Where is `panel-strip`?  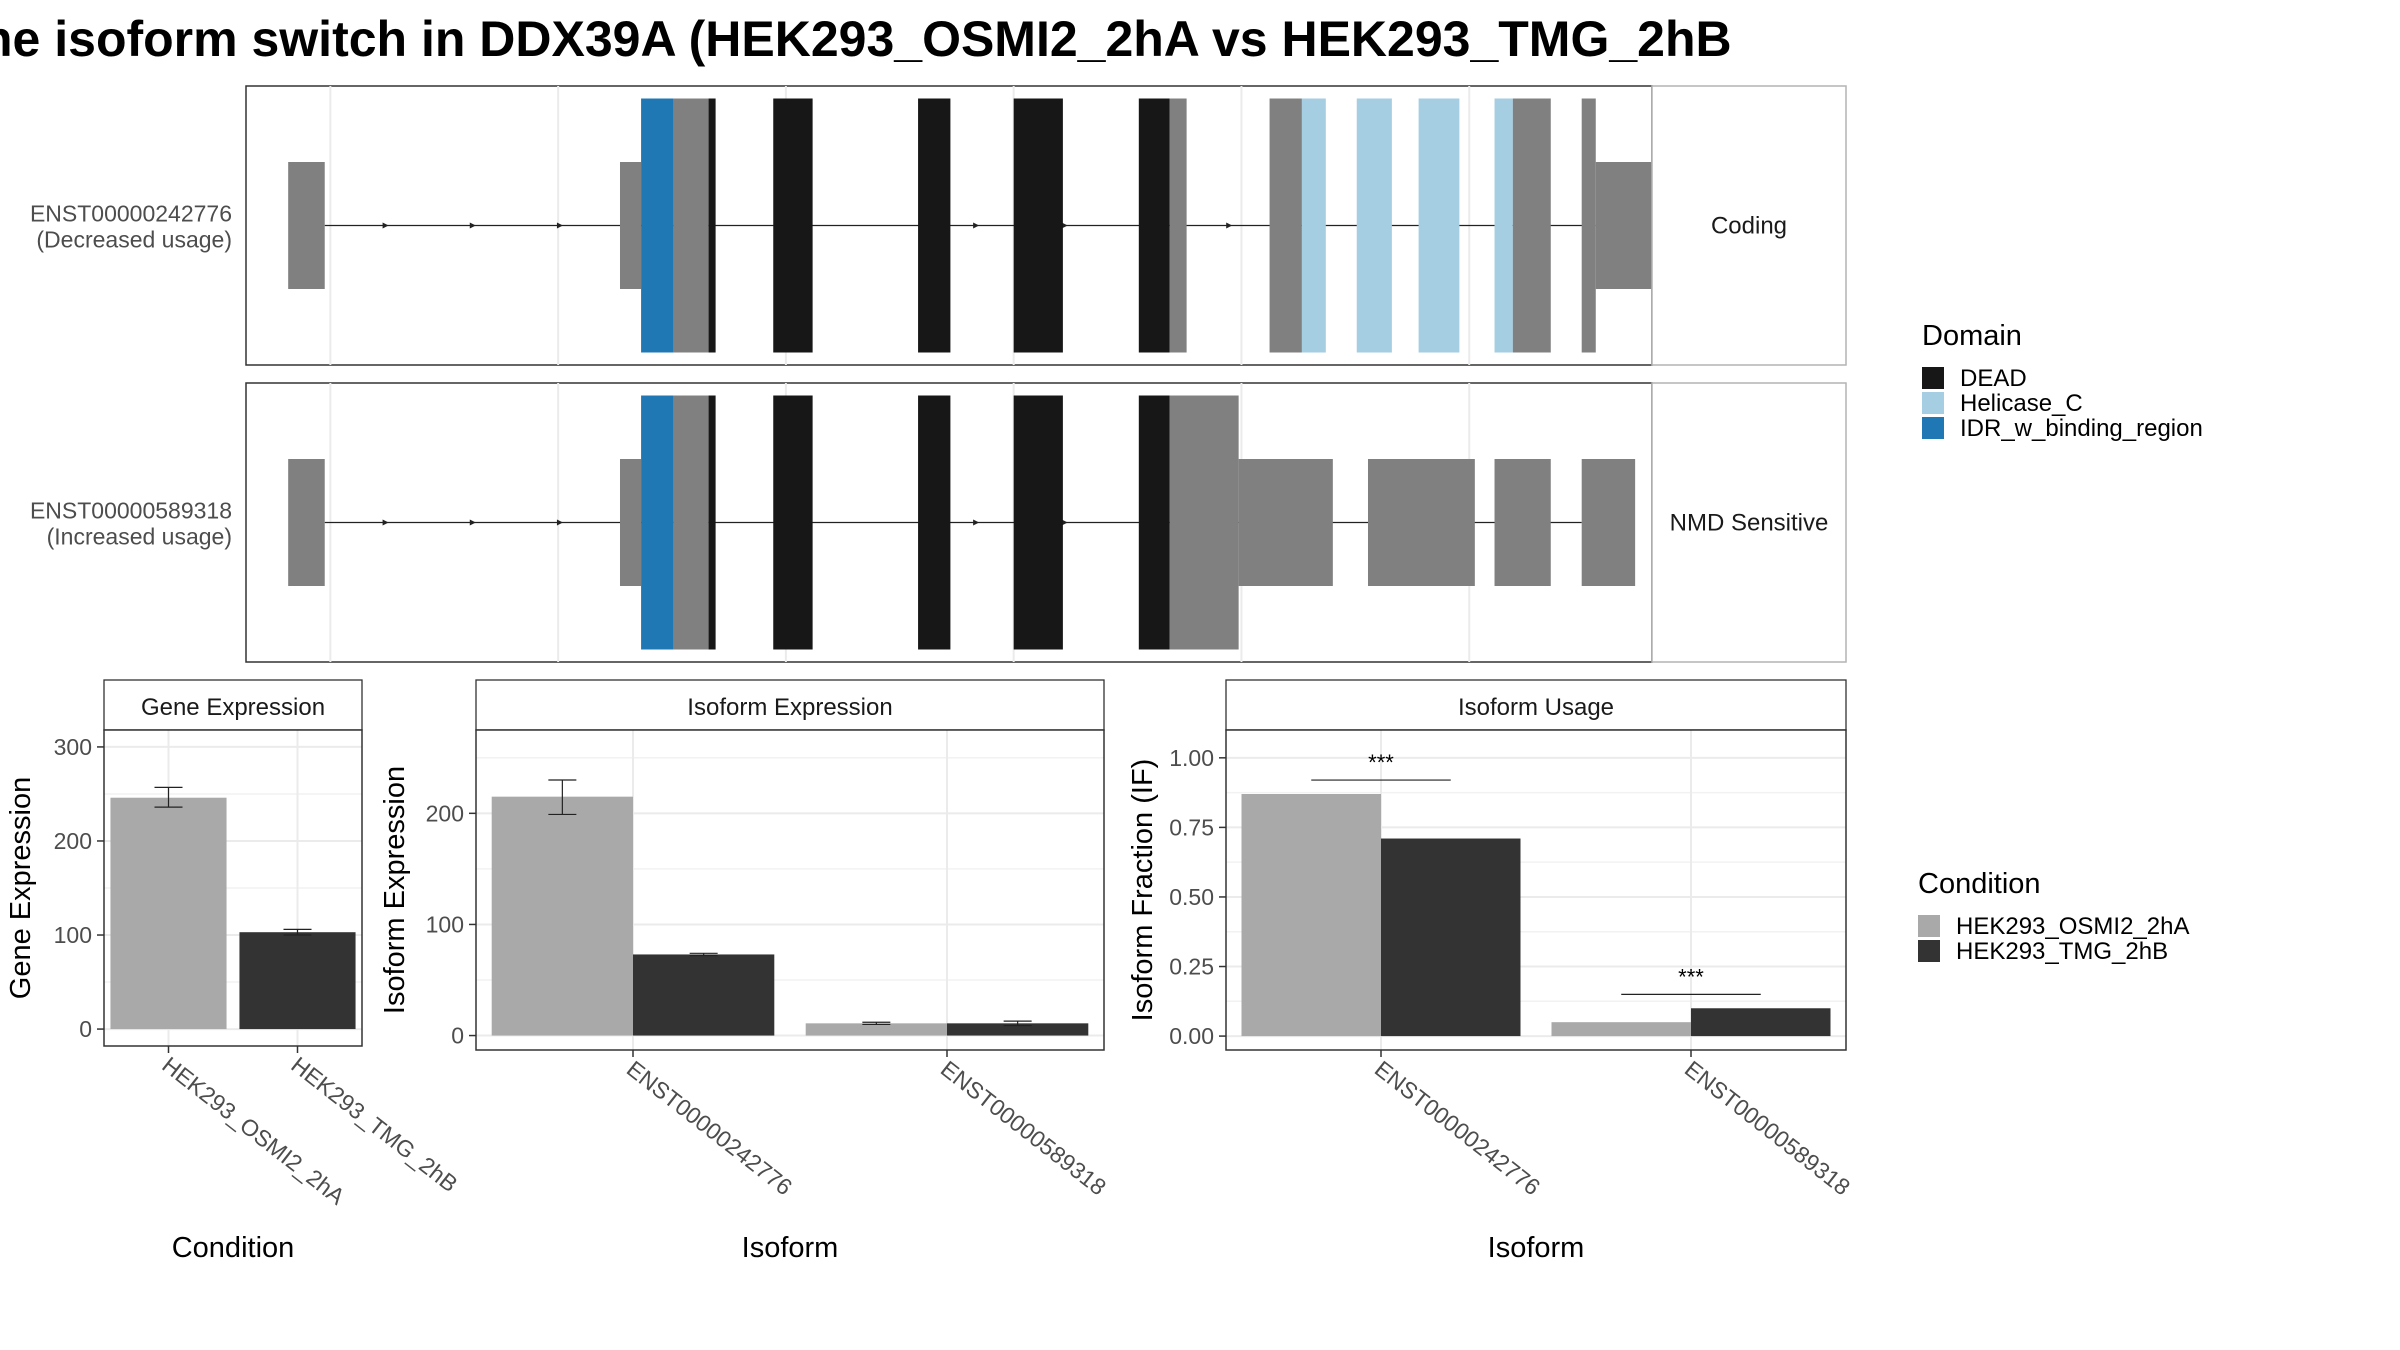
panel-strip is located at coordinates (233, 705).